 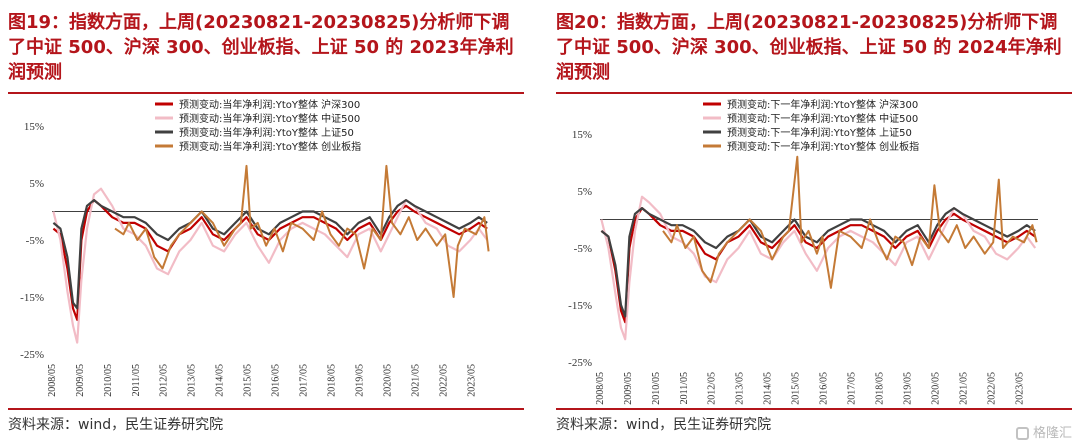 I want to click on watermark: 格隆汇, so click(x=1043, y=431).